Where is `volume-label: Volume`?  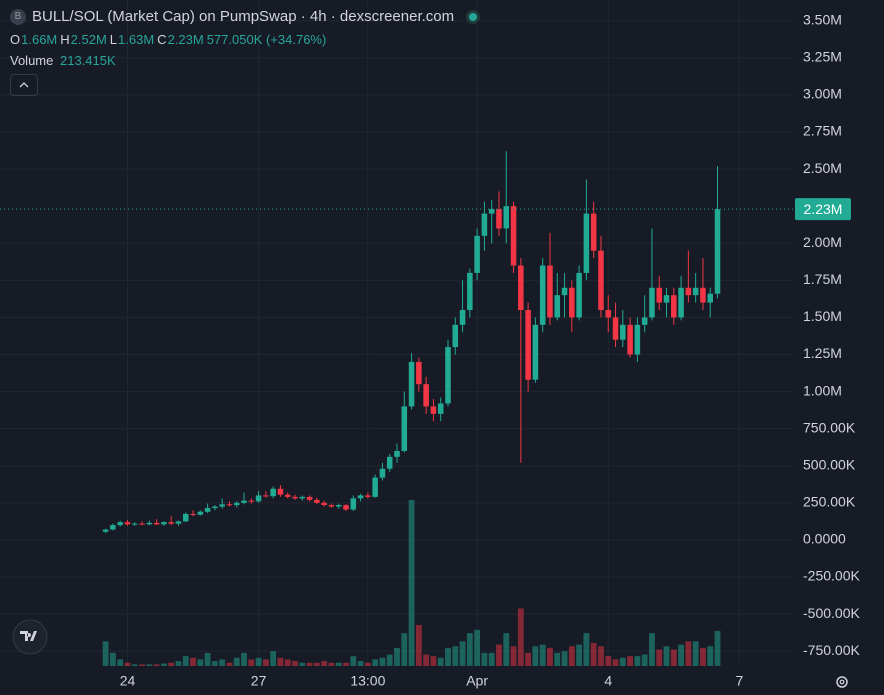
volume-label: Volume is located at coordinates (32, 60).